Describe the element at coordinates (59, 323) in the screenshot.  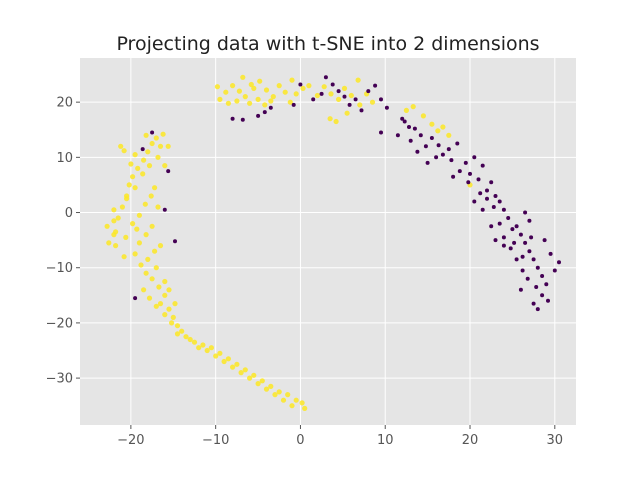
I see `y-tick-label: −20` at that location.